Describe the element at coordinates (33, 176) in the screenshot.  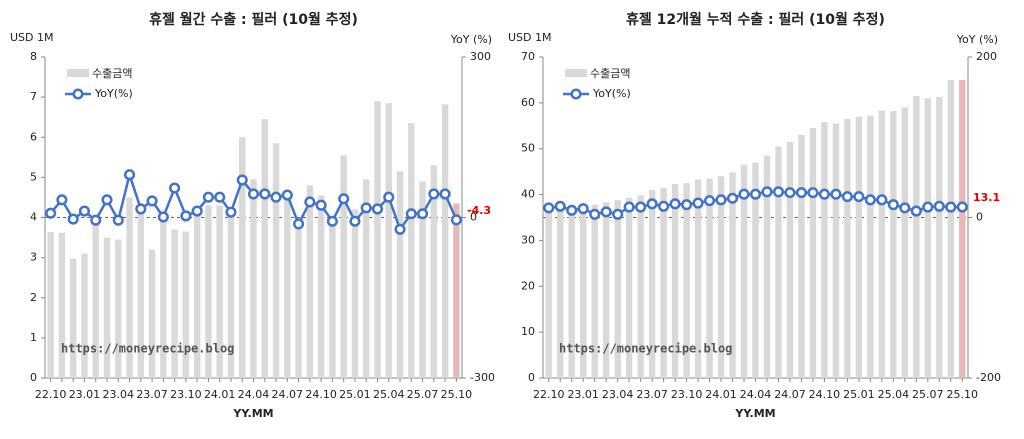
I see `y-tick-label: 5` at that location.